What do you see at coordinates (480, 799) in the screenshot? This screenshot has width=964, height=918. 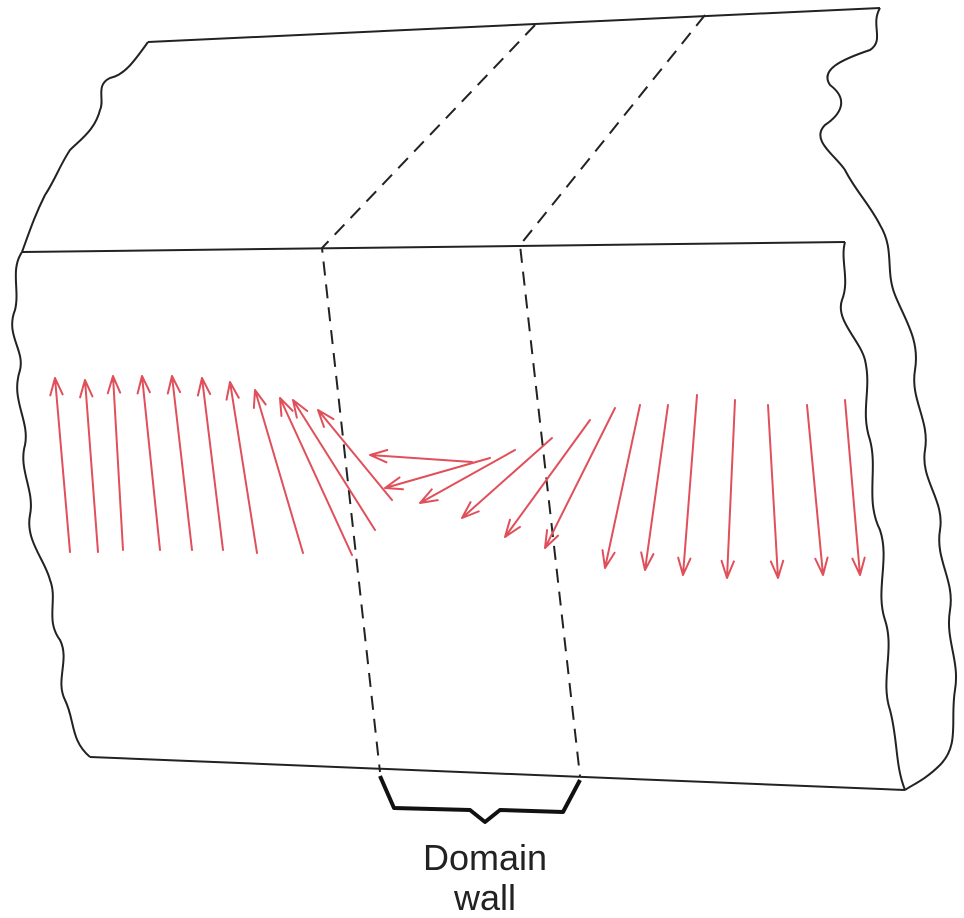 I see `brace` at bounding box center [480, 799].